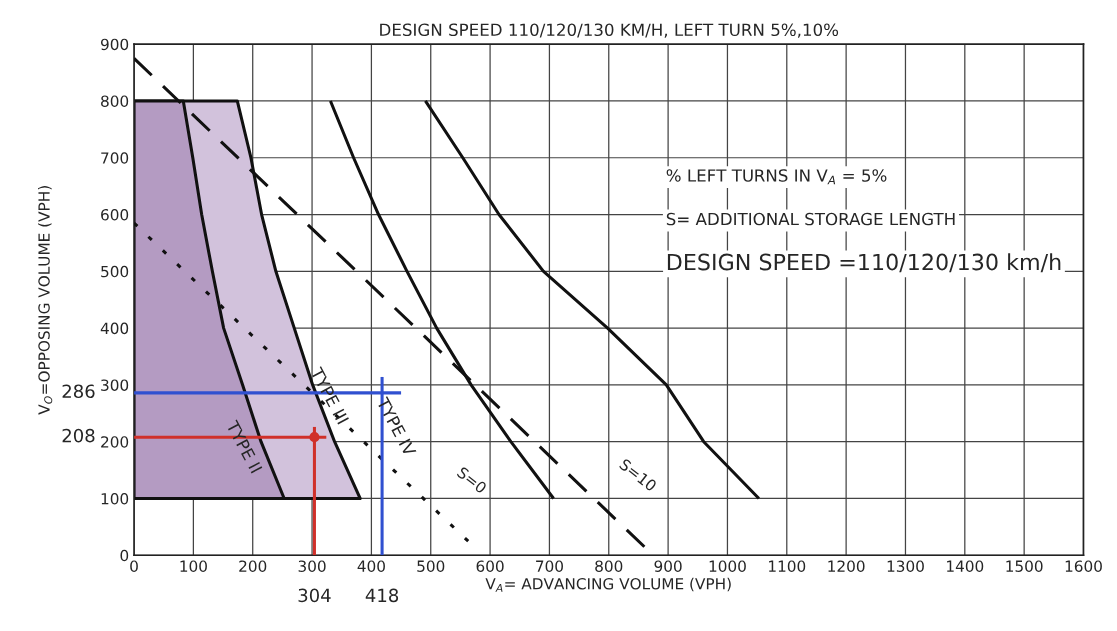 Image resolution: width=1117 pixels, height=631 pixels. Describe the element at coordinates (45, 300) in the screenshot. I see `y-axis-title: V$_{O}$=OPPOSING VOLUME (VPH)` at that location.